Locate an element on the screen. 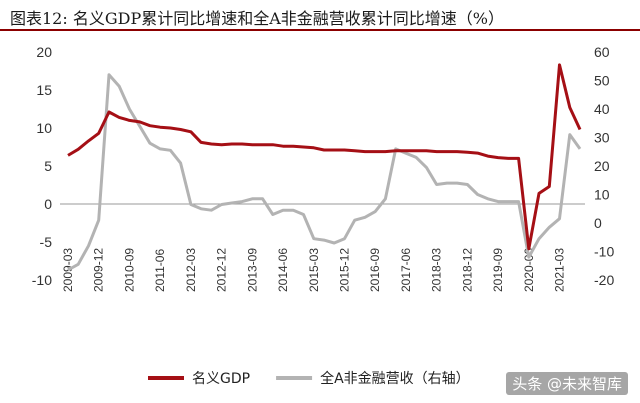  left-y-tick-label: -10 is located at coordinates (42, 280).